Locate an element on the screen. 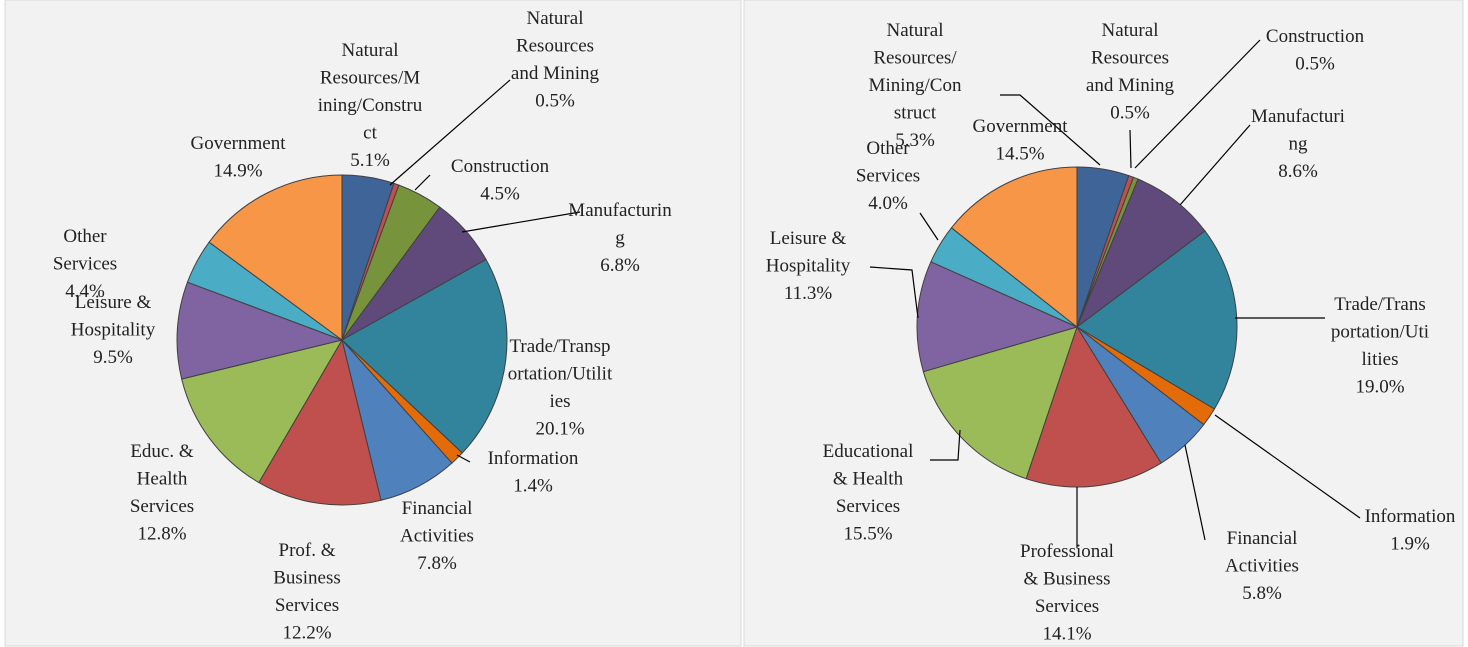 The height and width of the screenshot is (647, 1468). slice-value: 1.9% is located at coordinates (1410, 544).